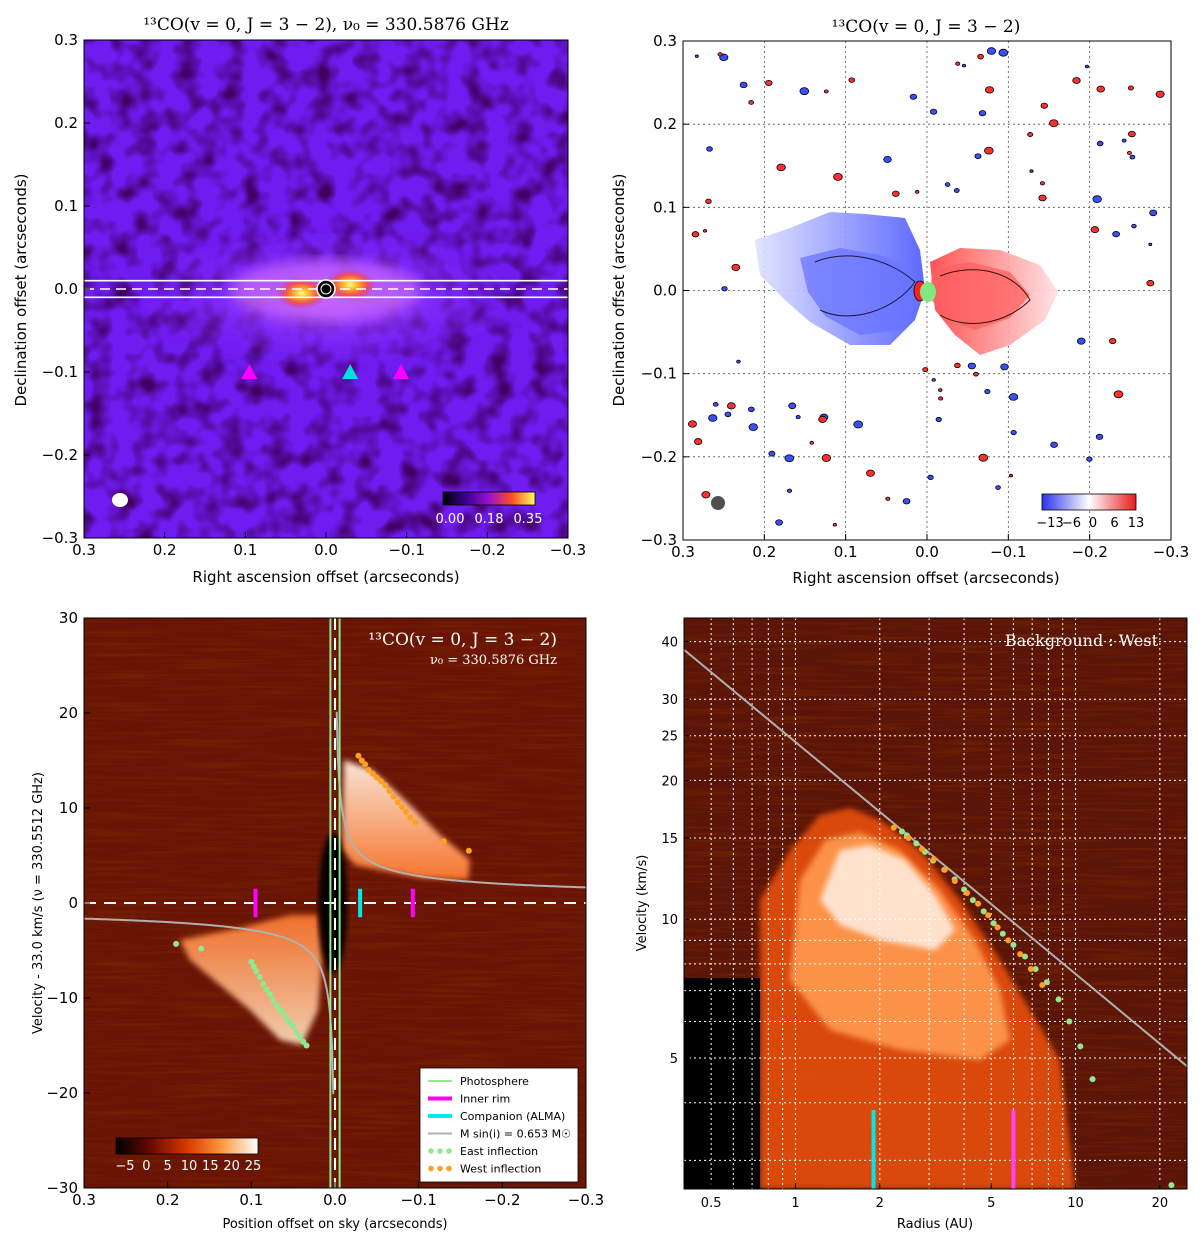 This screenshot has width=1200, height=1248. I want to click on p2-ytick-label: 0.3, so click(665, 41).